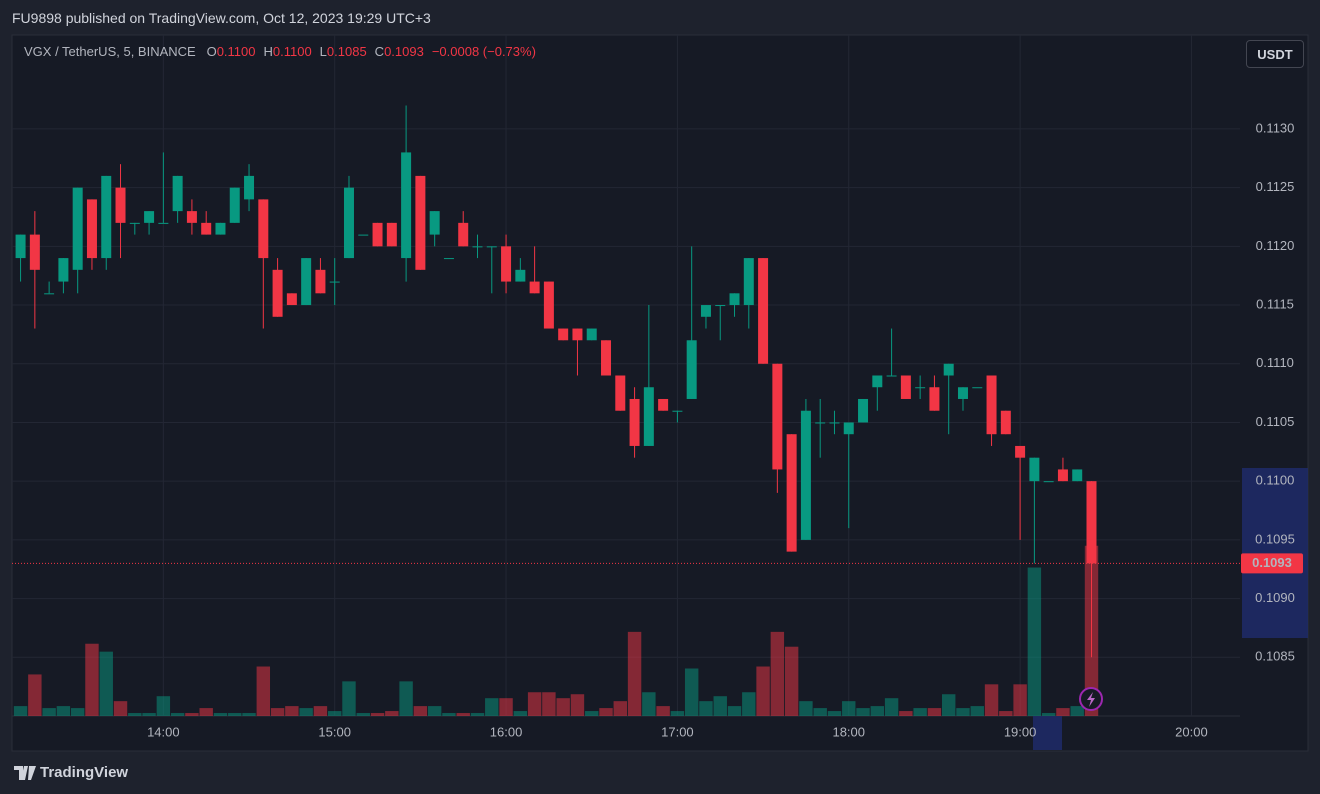 This screenshot has height=794, width=1320. Describe the element at coordinates (1275, 480) in the screenshot. I see `y-tick-label: 0.1100` at that location.